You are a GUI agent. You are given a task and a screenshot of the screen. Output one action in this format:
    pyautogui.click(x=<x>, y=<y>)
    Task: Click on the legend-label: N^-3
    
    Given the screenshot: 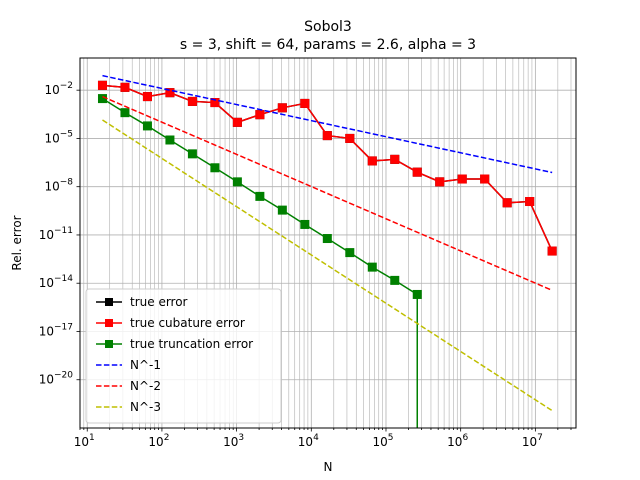 What is the action you would take?
    pyautogui.click(x=145, y=407)
    